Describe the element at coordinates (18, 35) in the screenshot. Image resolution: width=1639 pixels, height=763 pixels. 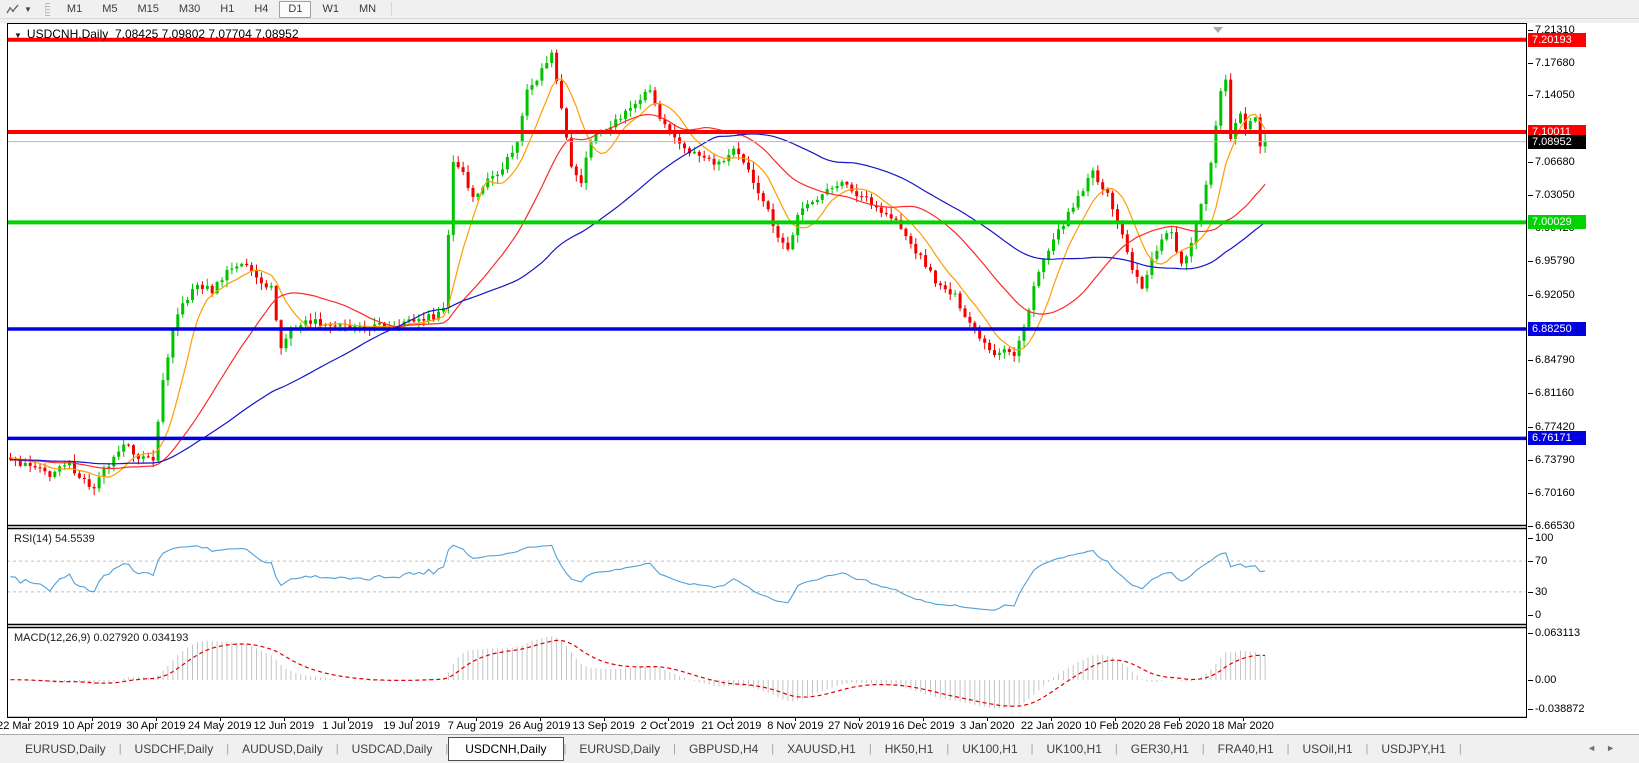
I see `collapse-icon: ▼` at that location.